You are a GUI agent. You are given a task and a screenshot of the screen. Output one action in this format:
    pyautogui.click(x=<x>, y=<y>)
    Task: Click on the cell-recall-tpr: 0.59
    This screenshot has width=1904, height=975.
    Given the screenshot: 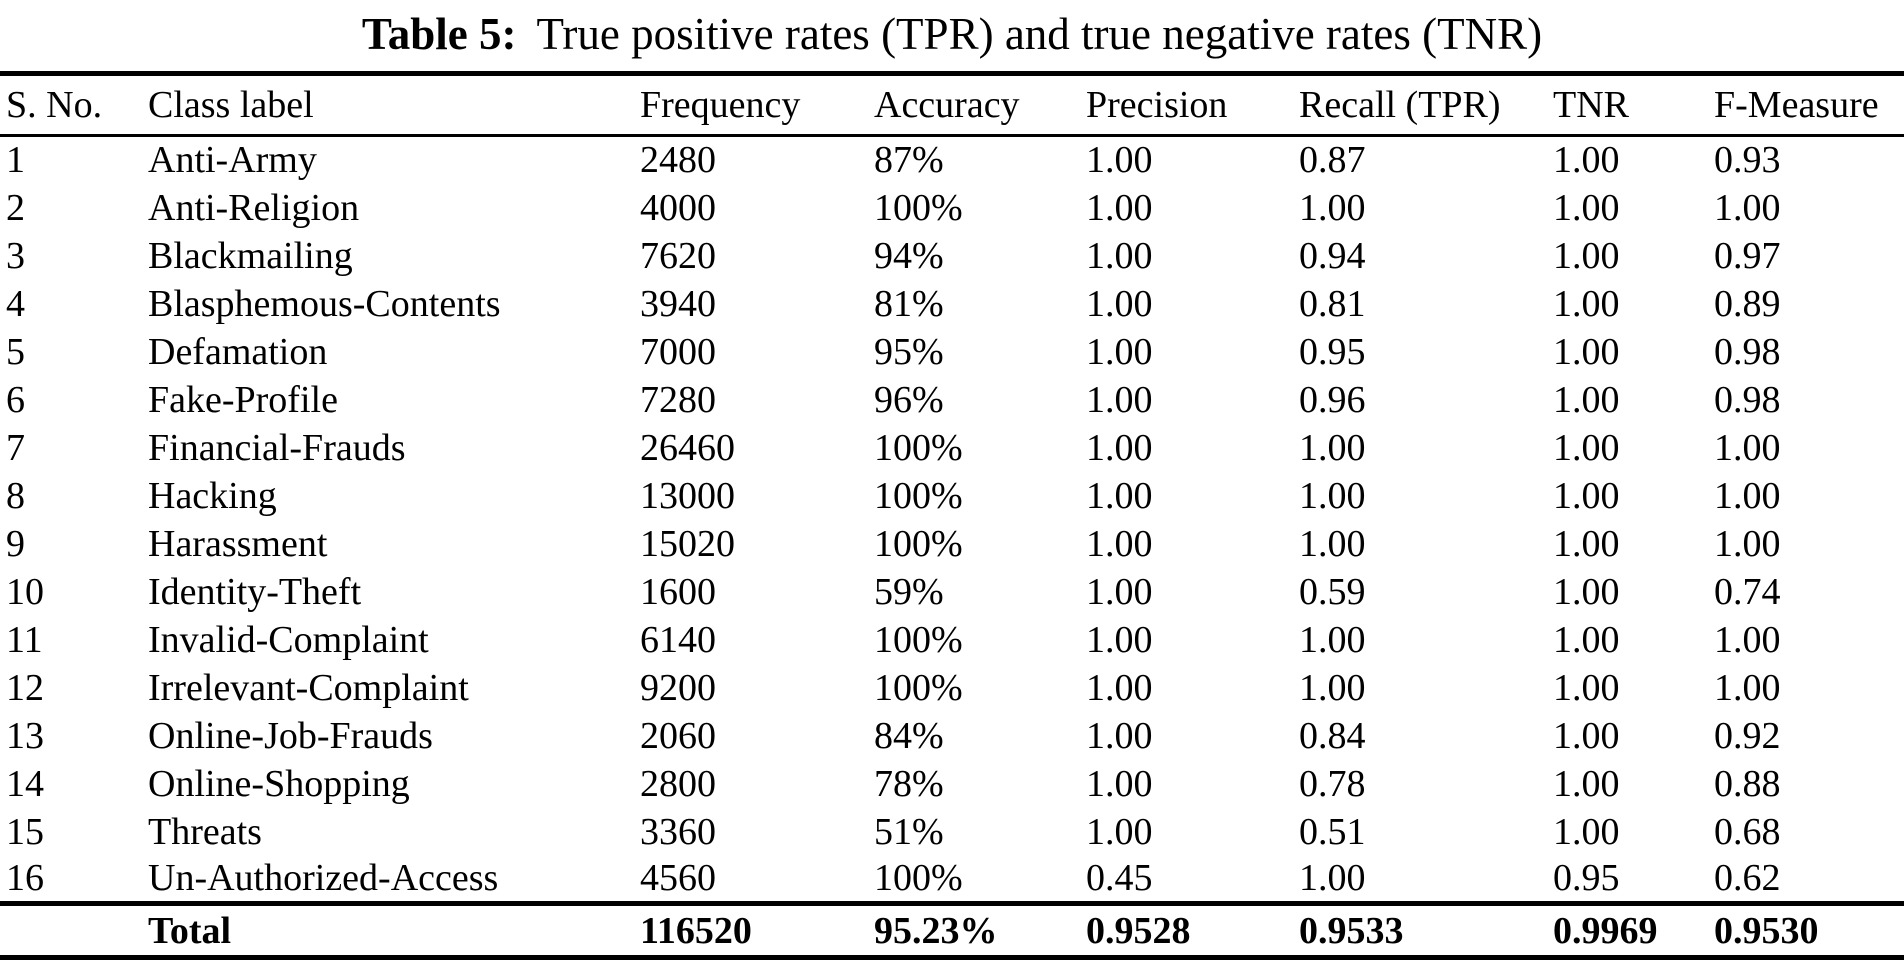 What is the action you would take?
    pyautogui.click(x=1332, y=591)
    